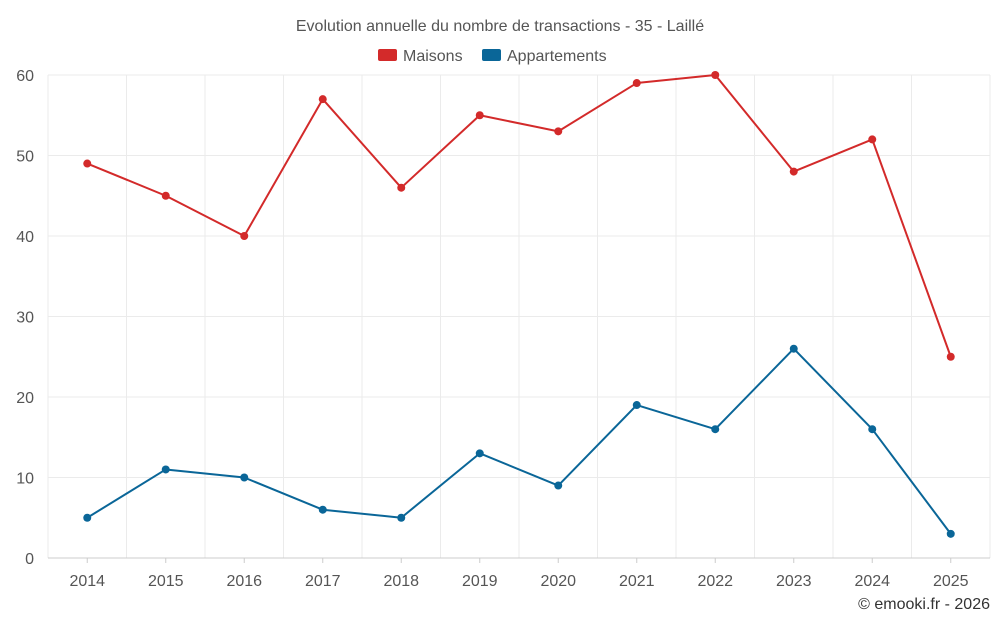  Describe the element at coordinates (401, 581) in the screenshot. I see `x-tick-label: 2018` at that location.